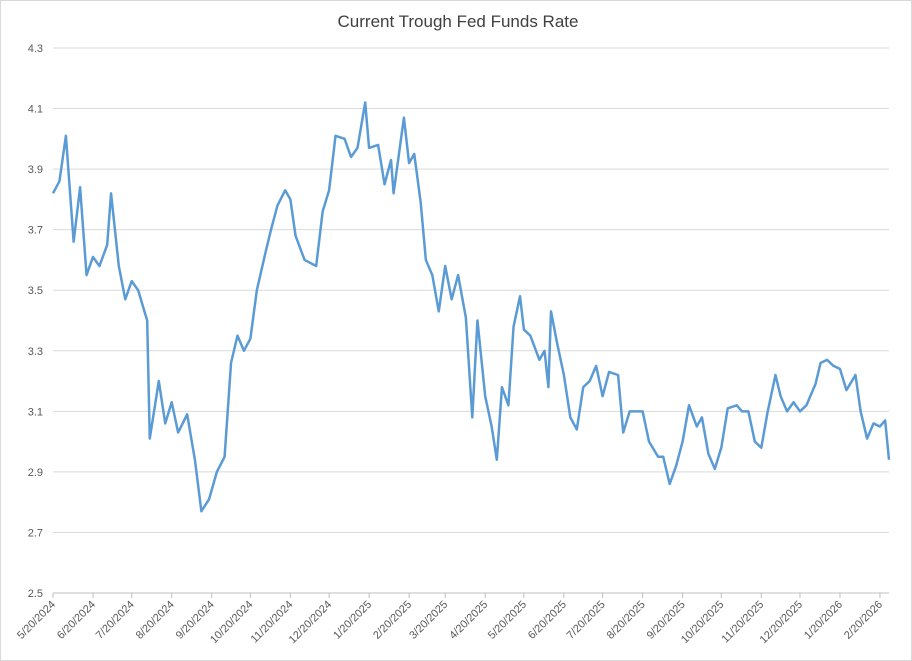 The image size is (912, 661). Describe the element at coordinates (35, 231) in the screenshot. I see `y-tick-label: 3.7` at that location.